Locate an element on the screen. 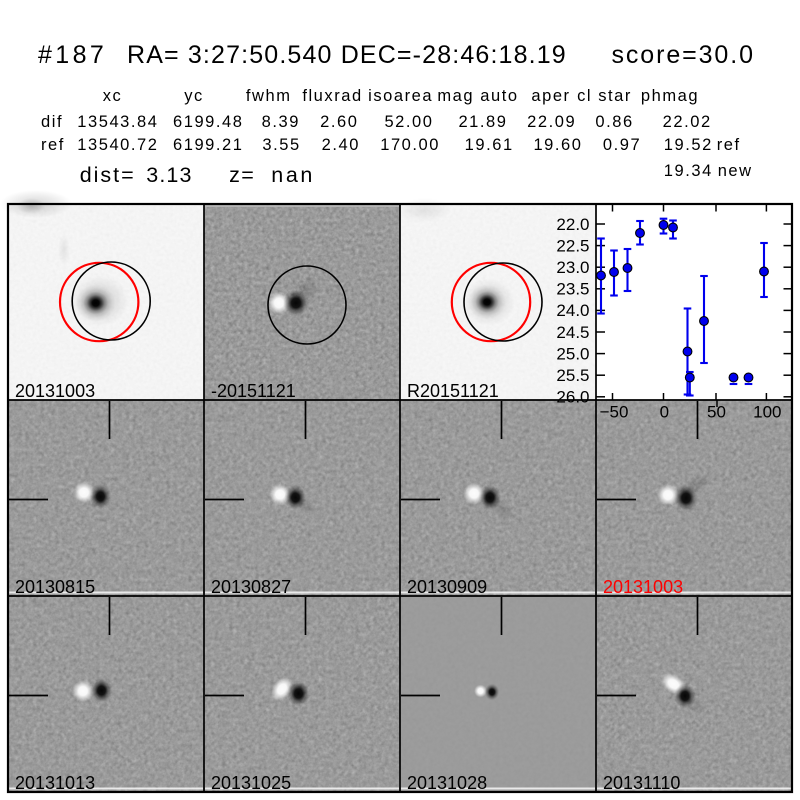 This screenshot has width=800, height=800. svg-text: 23.0 is located at coordinates (572, 267).